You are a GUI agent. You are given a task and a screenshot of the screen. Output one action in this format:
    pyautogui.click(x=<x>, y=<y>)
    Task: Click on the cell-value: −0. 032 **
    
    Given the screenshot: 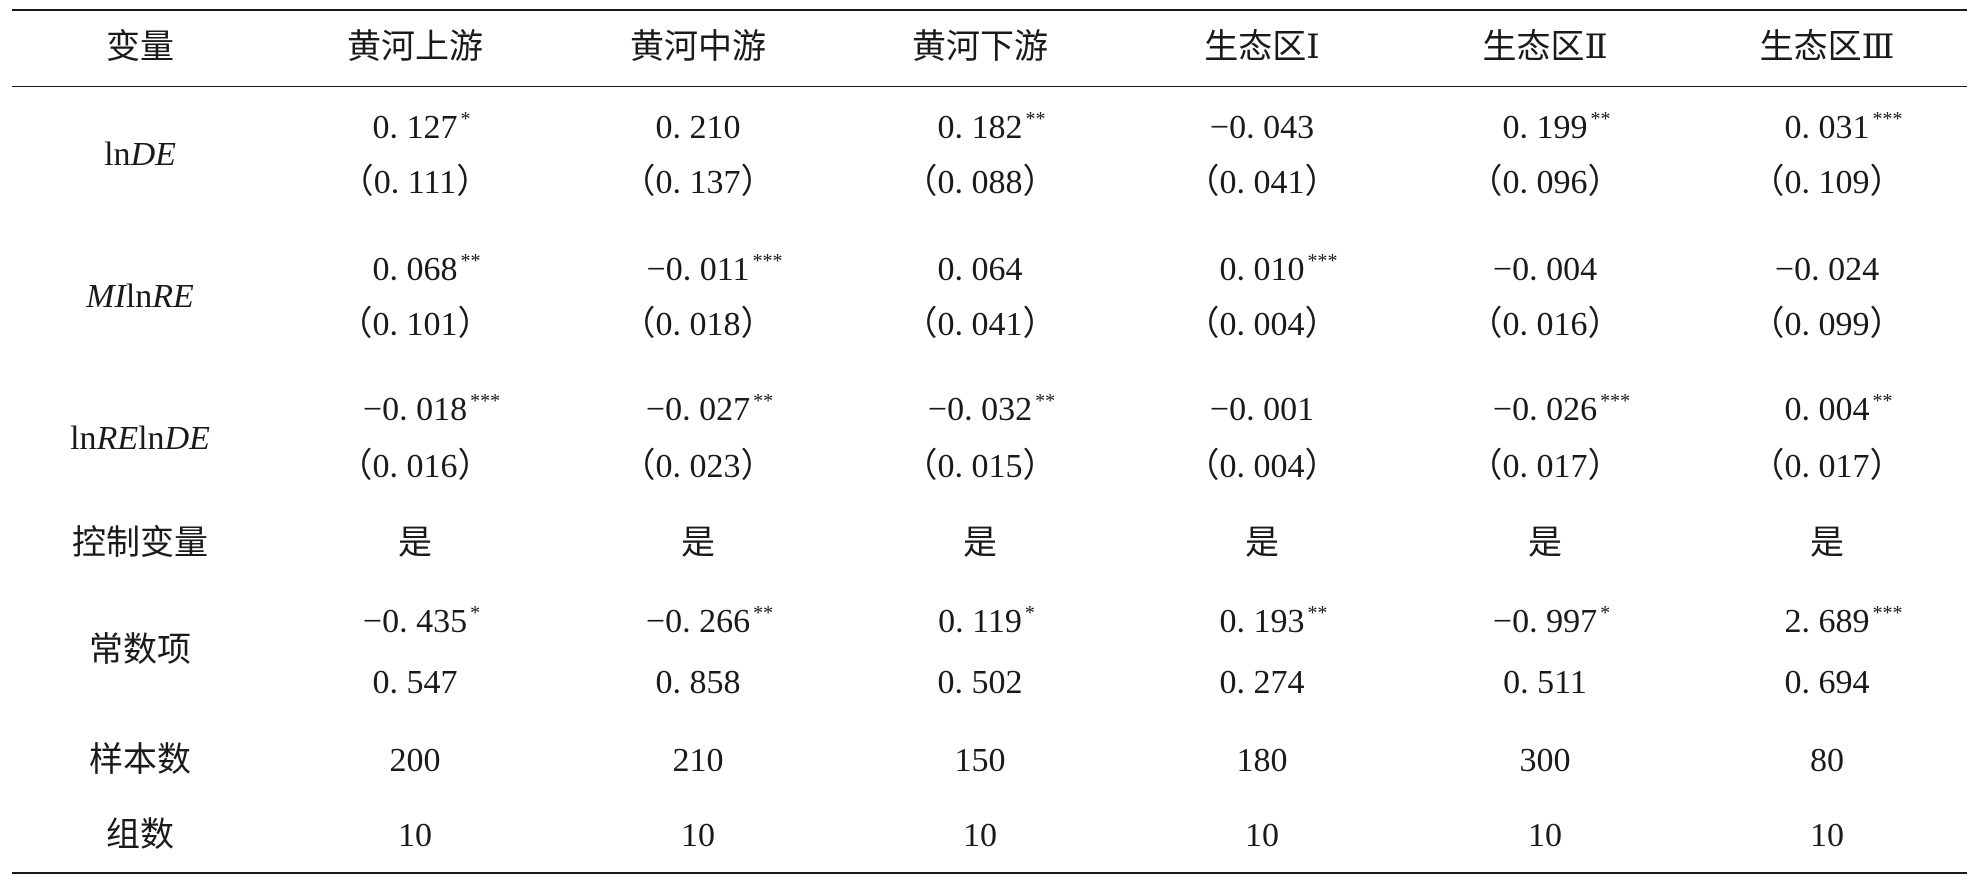 What is the action you would take?
    pyautogui.click(x=991, y=409)
    